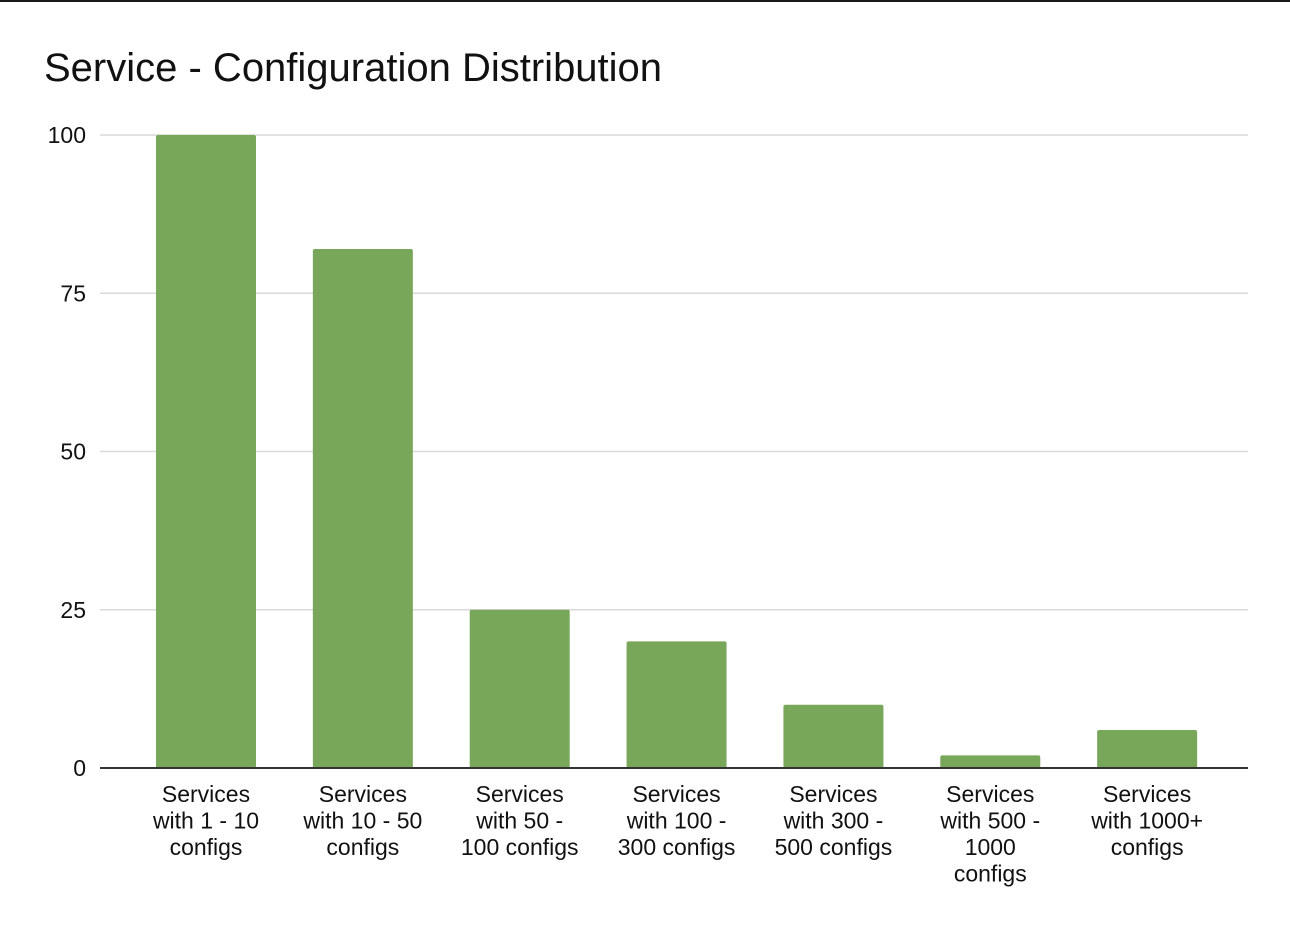 The width and height of the screenshot is (1290, 932). What do you see at coordinates (73, 293) in the screenshot?
I see `y-tick-label: 75` at bounding box center [73, 293].